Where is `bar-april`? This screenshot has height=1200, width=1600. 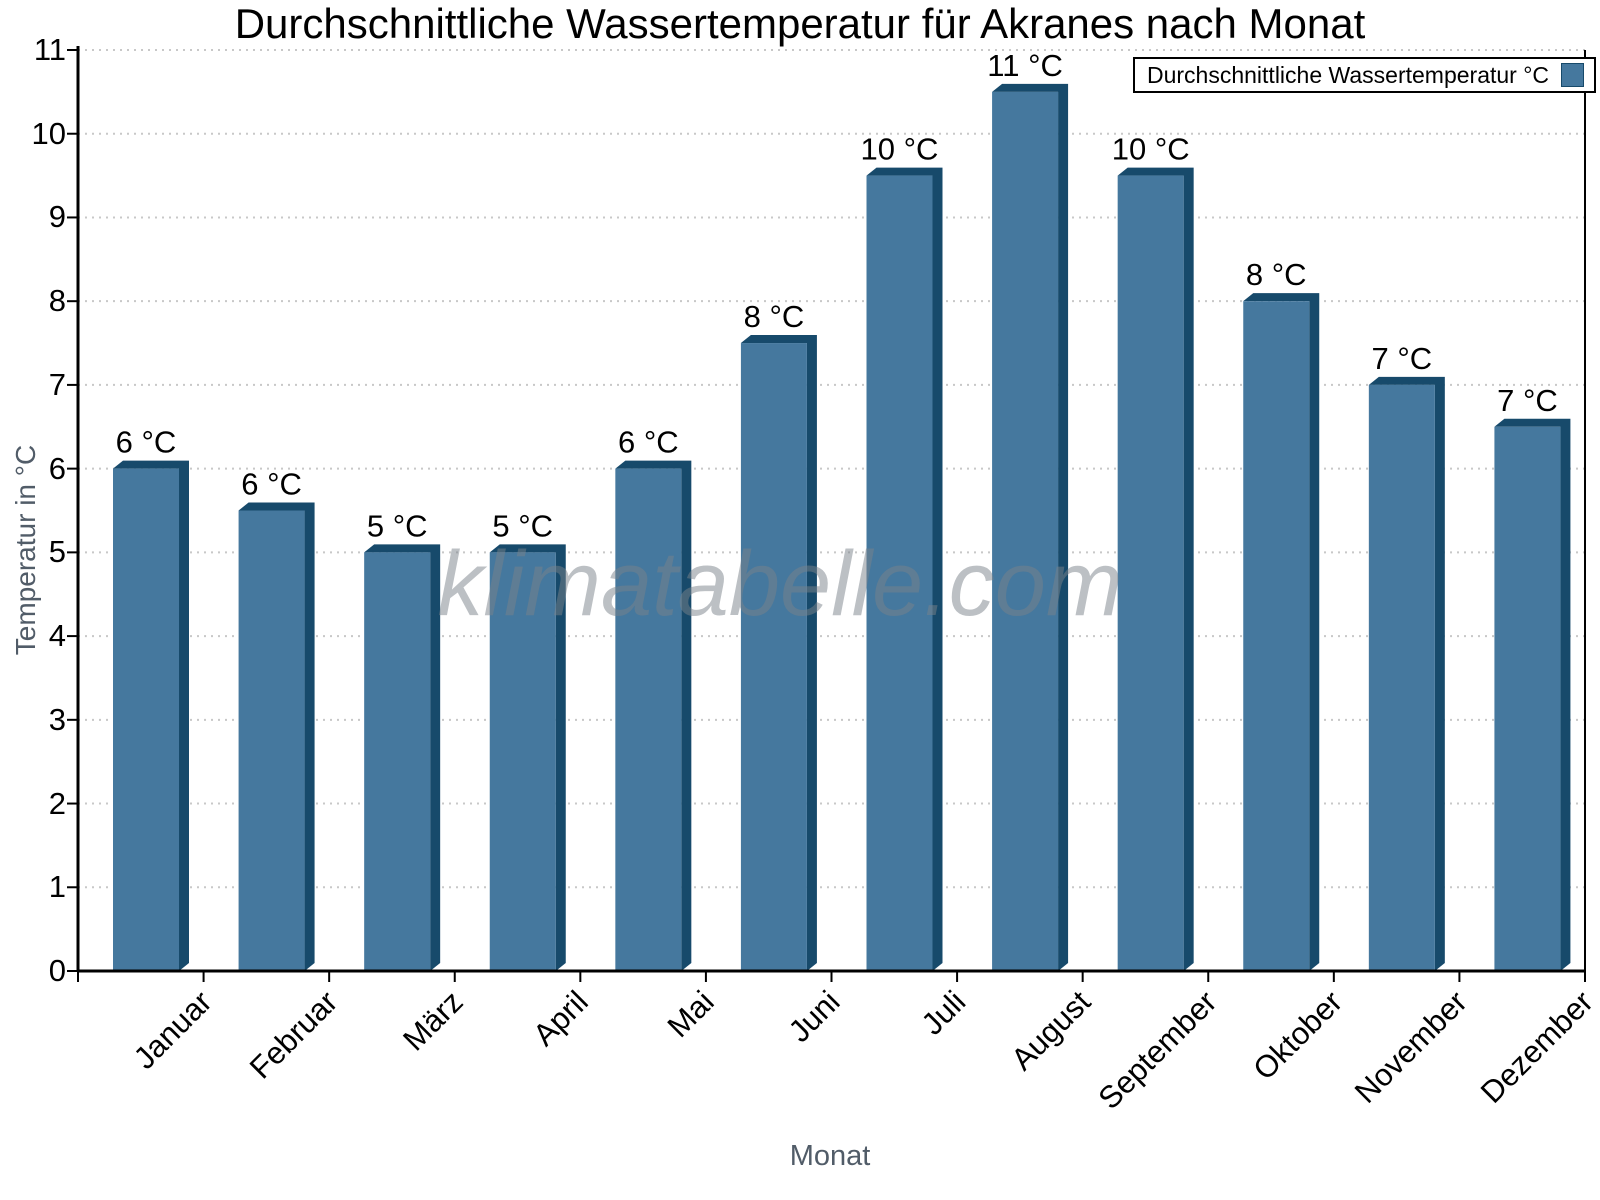 bar-april is located at coordinates (527, 757).